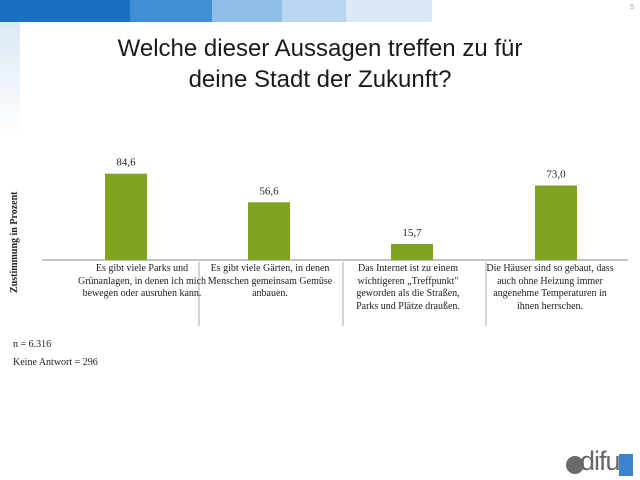 Image resolution: width=640 pixels, height=480 pixels. What do you see at coordinates (55, 362) in the screenshot?
I see `no-answer-count: Keine Antwort = 296` at bounding box center [55, 362].